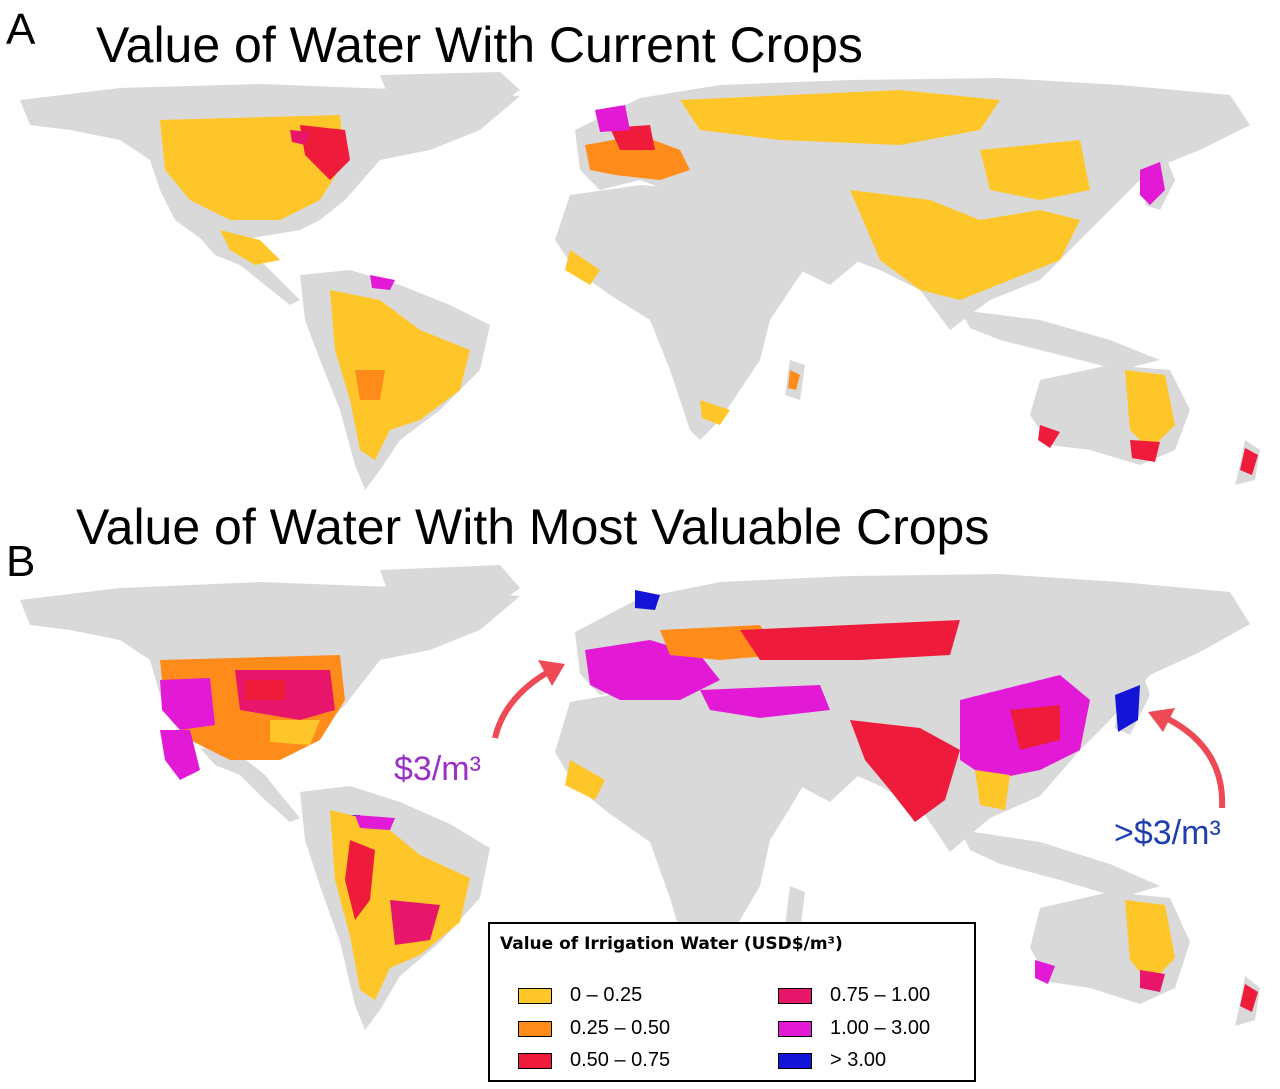 The width and height of the screenshot is (1280, 1089). Describe the element at coordinates (1167, 833) in the screenshot. I see `japan-value-label: >$3/m³` at that location.